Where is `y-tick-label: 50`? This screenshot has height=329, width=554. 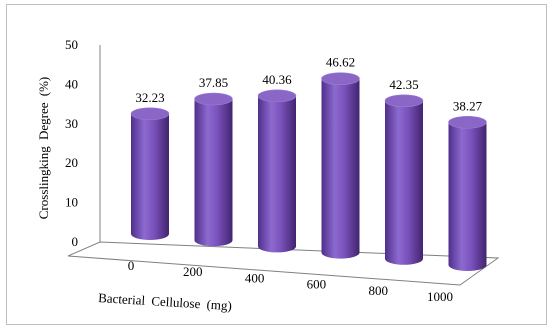
y-tick-label: 50 is located at coordinates (71, 44).